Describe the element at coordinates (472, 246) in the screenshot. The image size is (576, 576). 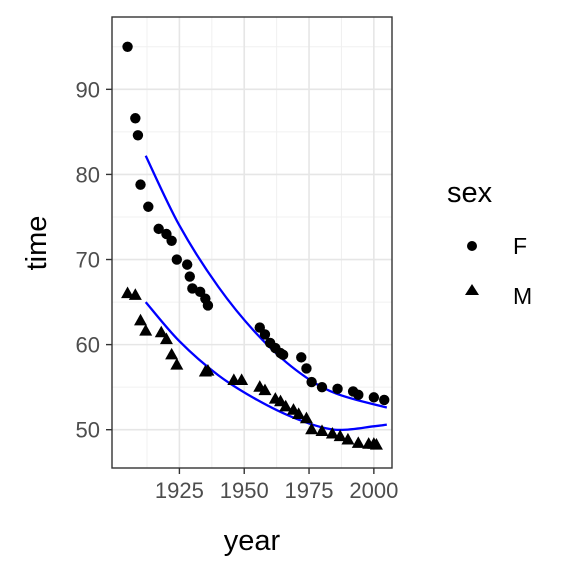
I see `legend-key-f-circle` at that location.